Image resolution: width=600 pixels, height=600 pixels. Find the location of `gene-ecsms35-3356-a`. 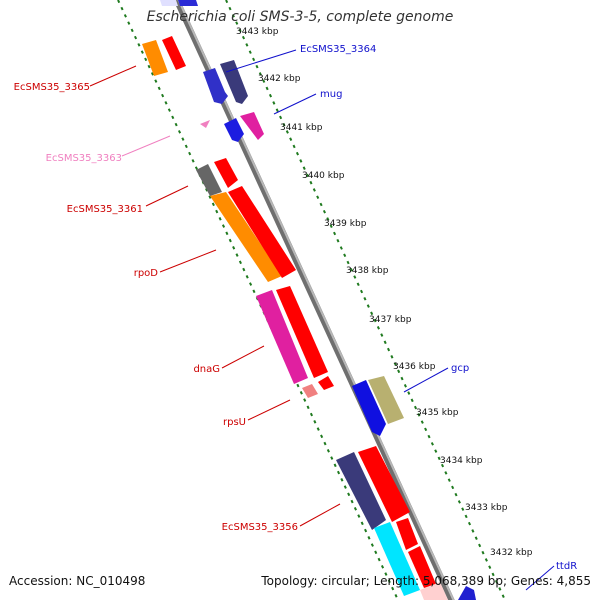

gene-ecsms35-3356-a is located at coordinates (361, 491).